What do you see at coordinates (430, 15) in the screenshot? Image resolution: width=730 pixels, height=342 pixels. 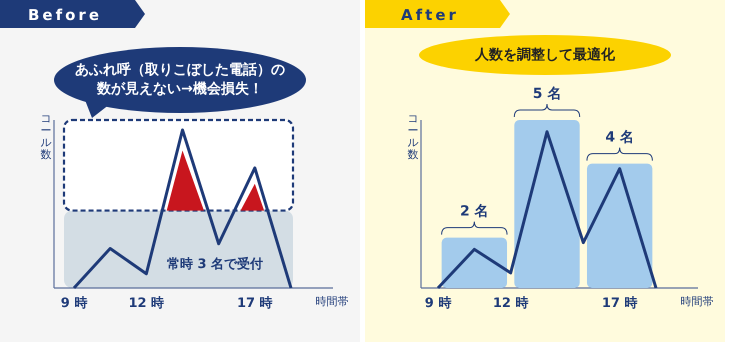 I see `chart-title: After` at bounding box center [430, 15].